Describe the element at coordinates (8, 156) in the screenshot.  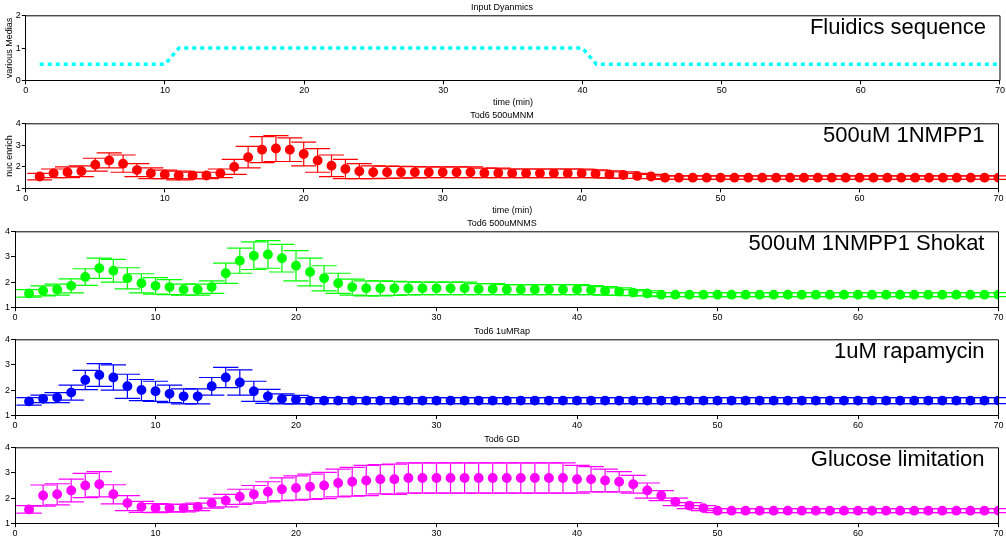
I see `y-axis-title: nuc enrich` at that location.